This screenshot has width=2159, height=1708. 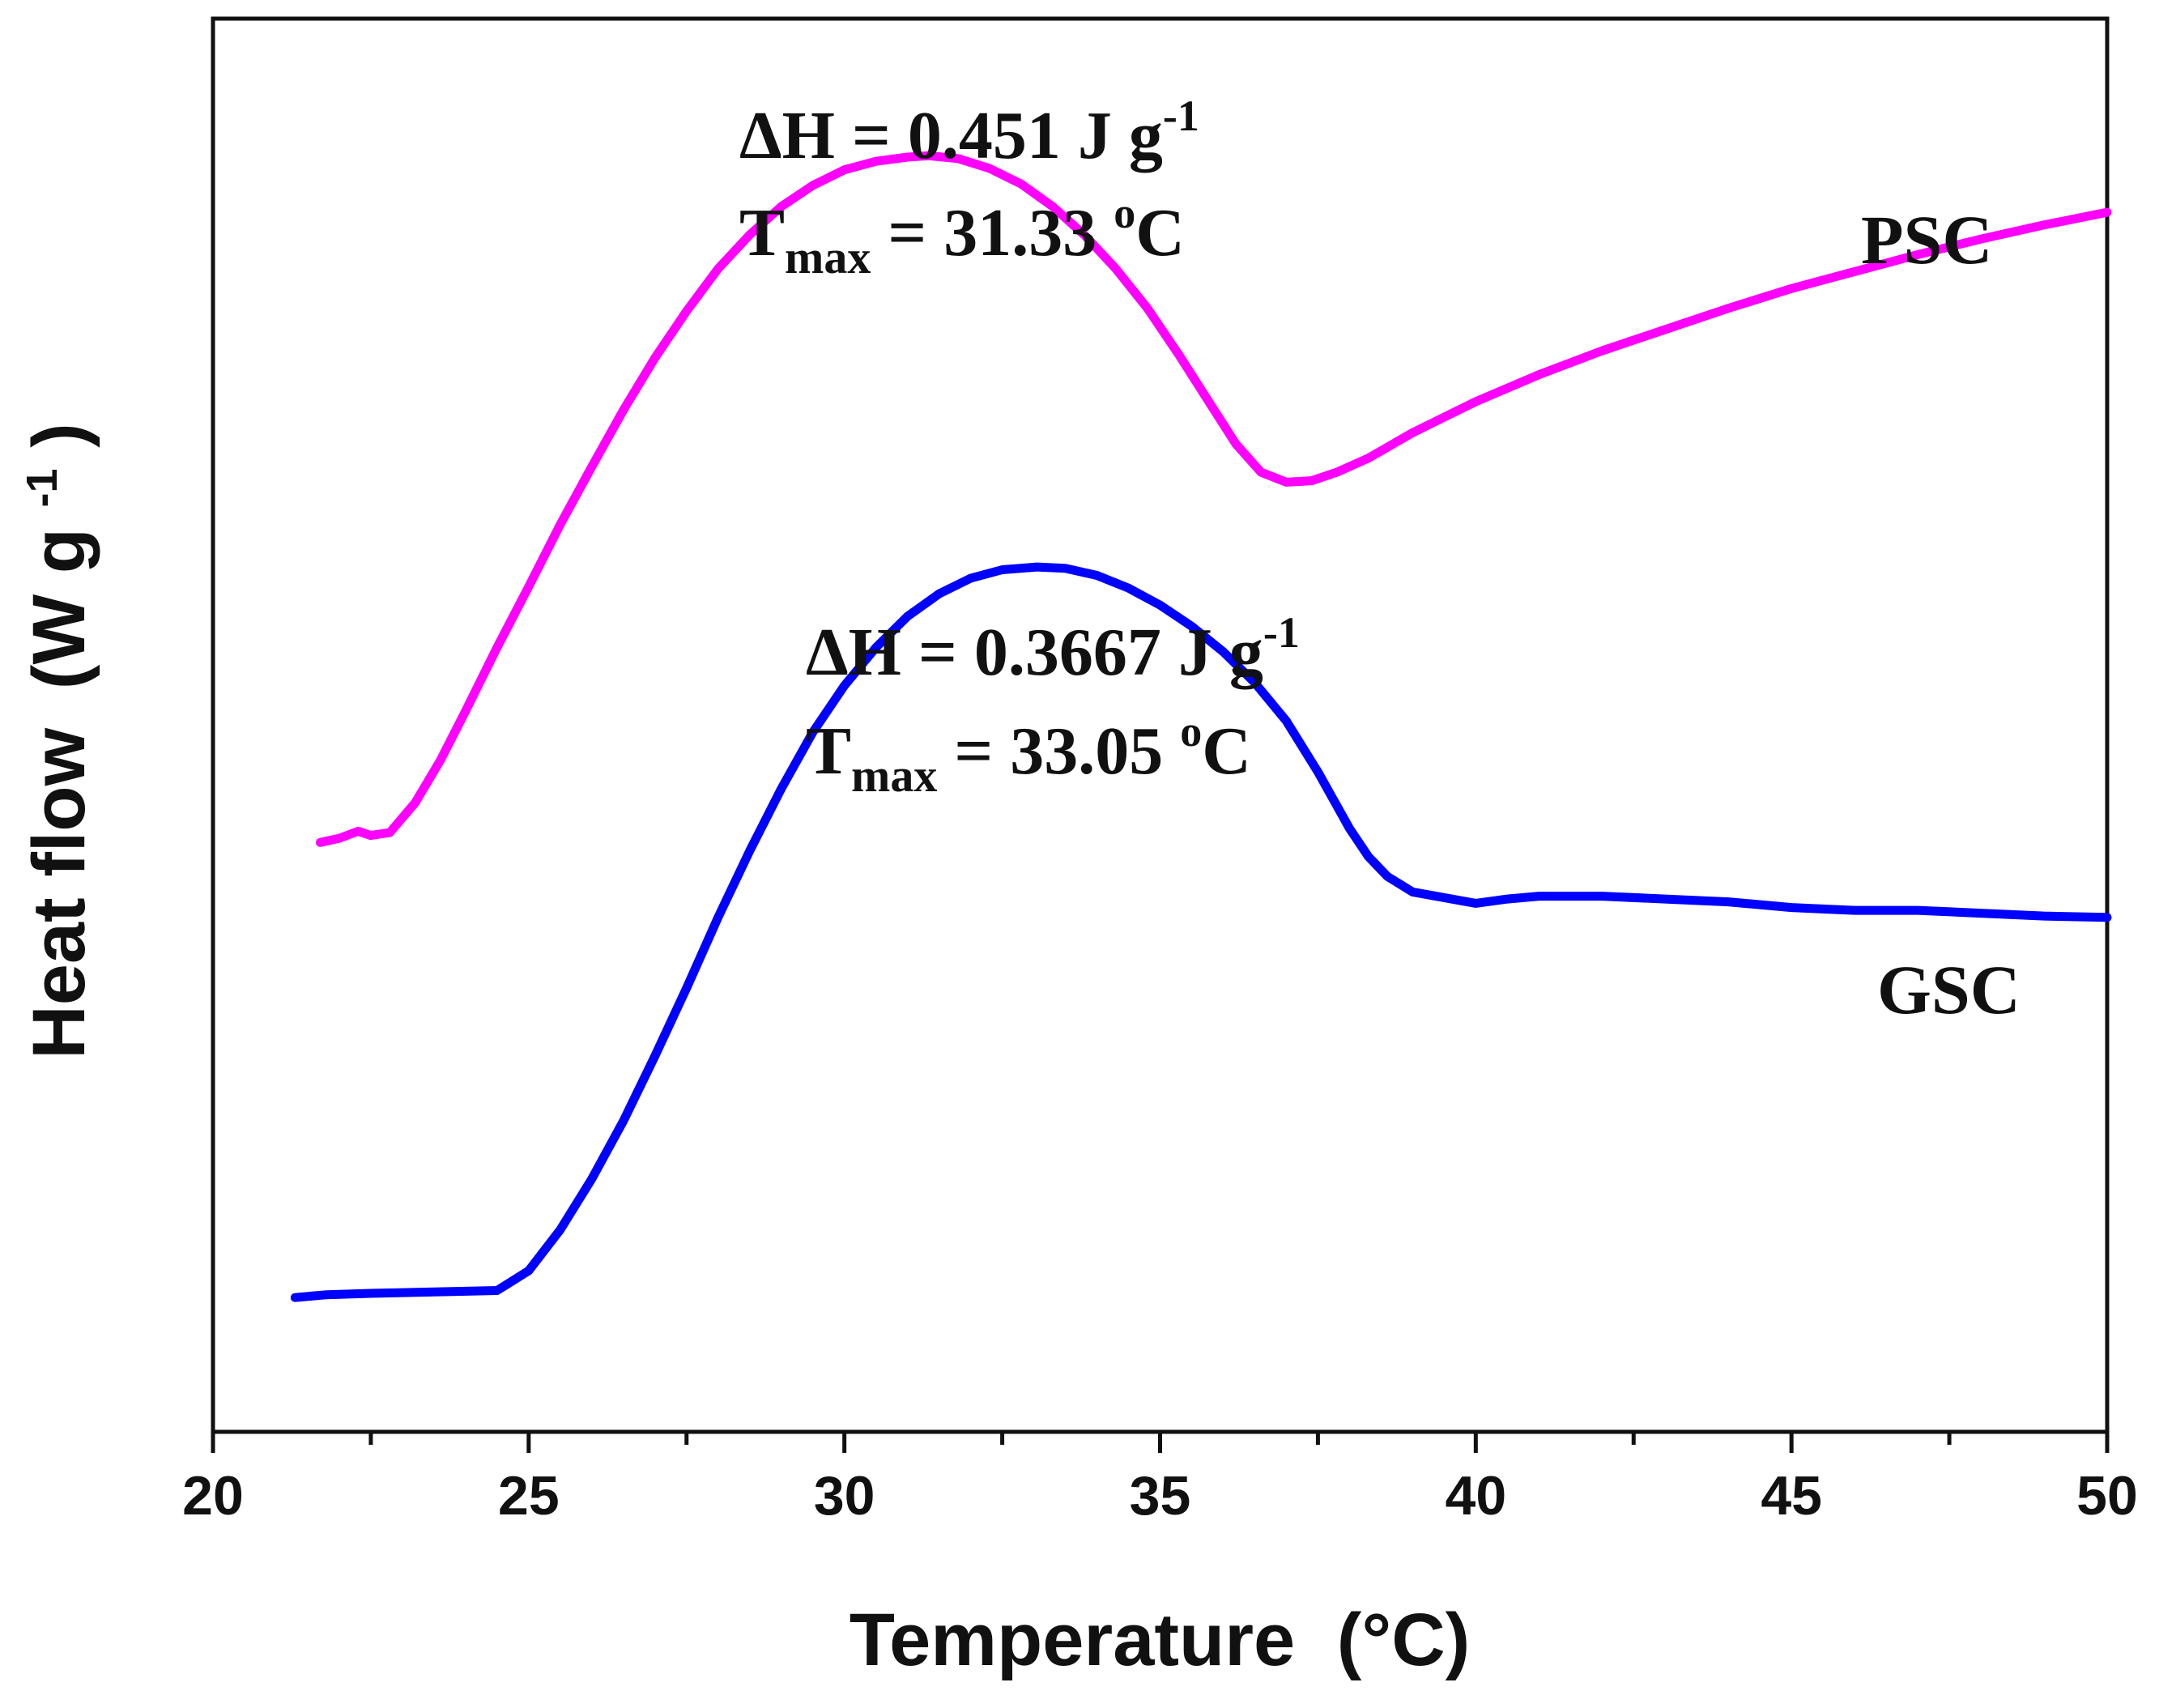 I want to click on x-axis-title: Temperature (°C), so click(x=1160, y=1640).